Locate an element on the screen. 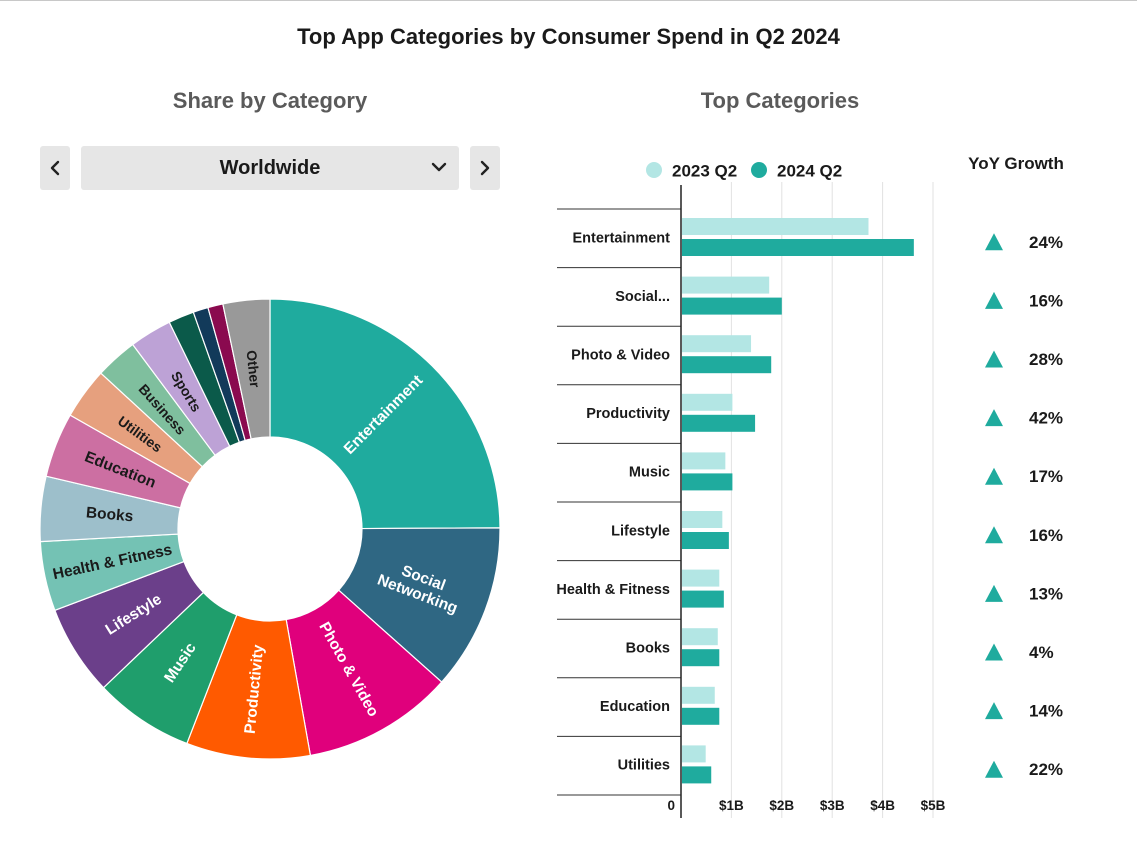 Image resolution: width=1137 pixels, height=859 pixels. yoy-growth-value: 42% is located at coordinates (1046, 418).